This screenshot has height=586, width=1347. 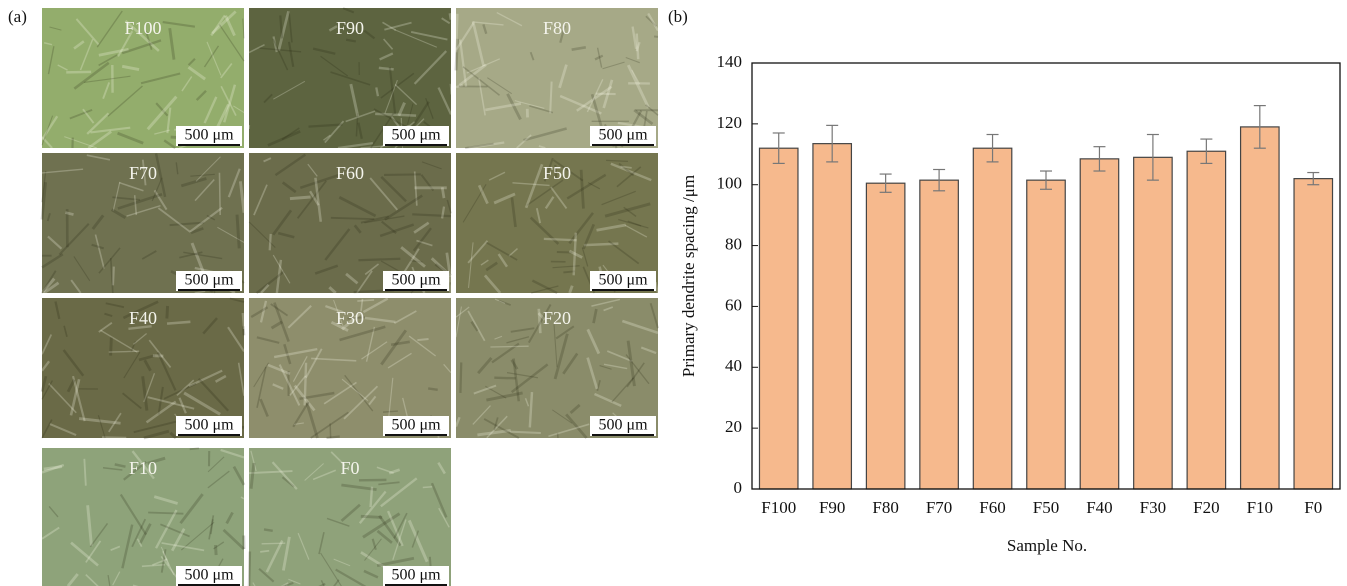 I want to click on x-tick-label: F90, so click(x=832, y=507).